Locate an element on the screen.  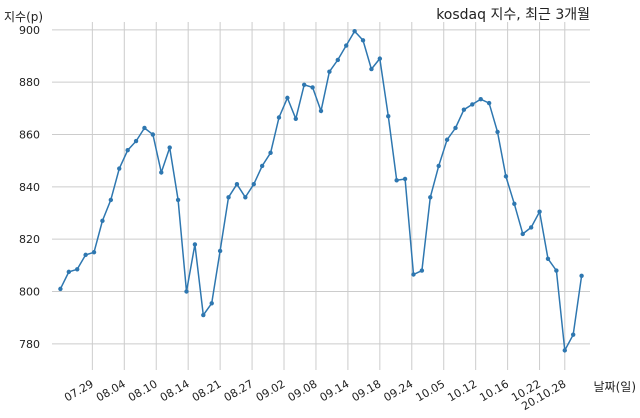
x-tick-label: 10.05 is located at coordinates (430, 390).